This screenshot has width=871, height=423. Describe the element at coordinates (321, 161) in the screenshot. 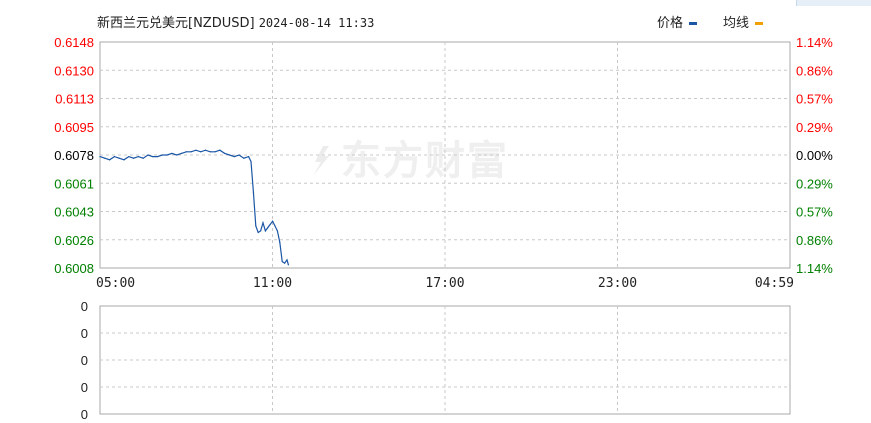

I see `eastmoney-logo-icon` at that location.